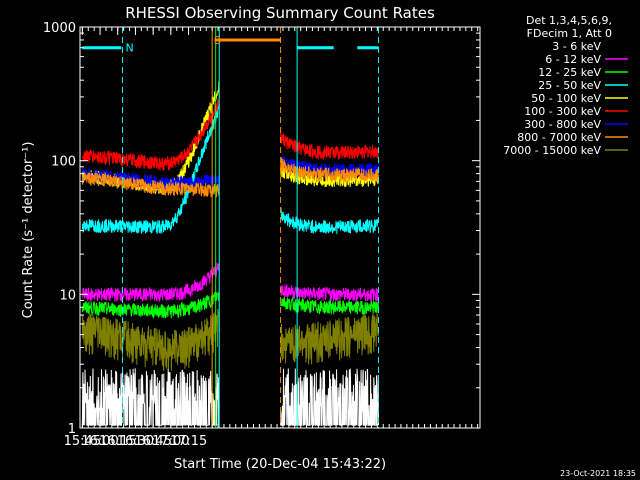 The width and height of the screenshot is (640, 480). I want to click on legend-entry-6: 300 - 800 keV, so click(562, 124).